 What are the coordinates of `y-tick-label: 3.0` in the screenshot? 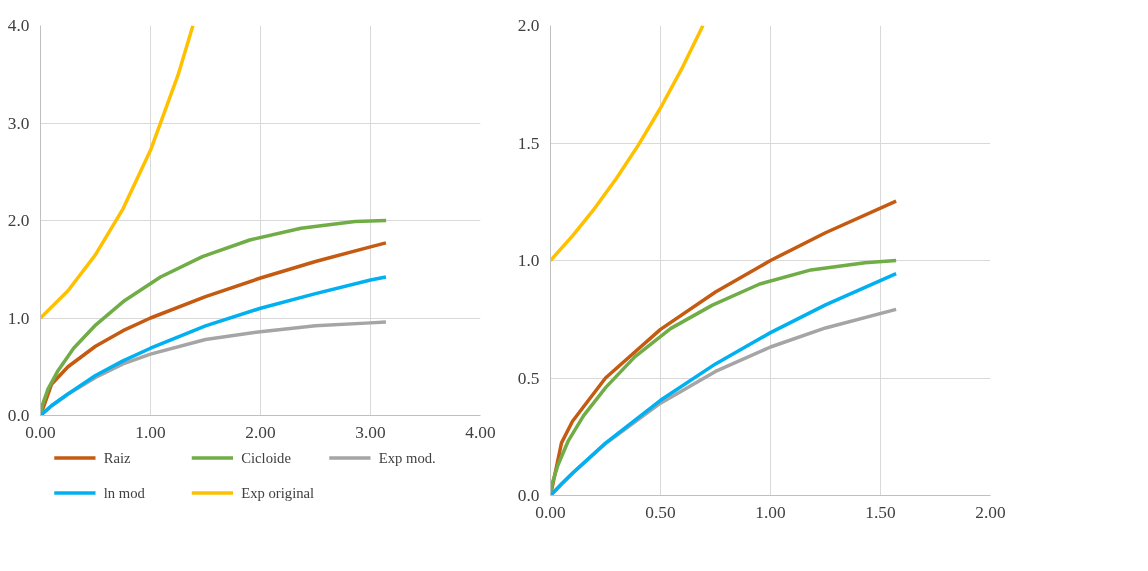 It's located at (18, 123).